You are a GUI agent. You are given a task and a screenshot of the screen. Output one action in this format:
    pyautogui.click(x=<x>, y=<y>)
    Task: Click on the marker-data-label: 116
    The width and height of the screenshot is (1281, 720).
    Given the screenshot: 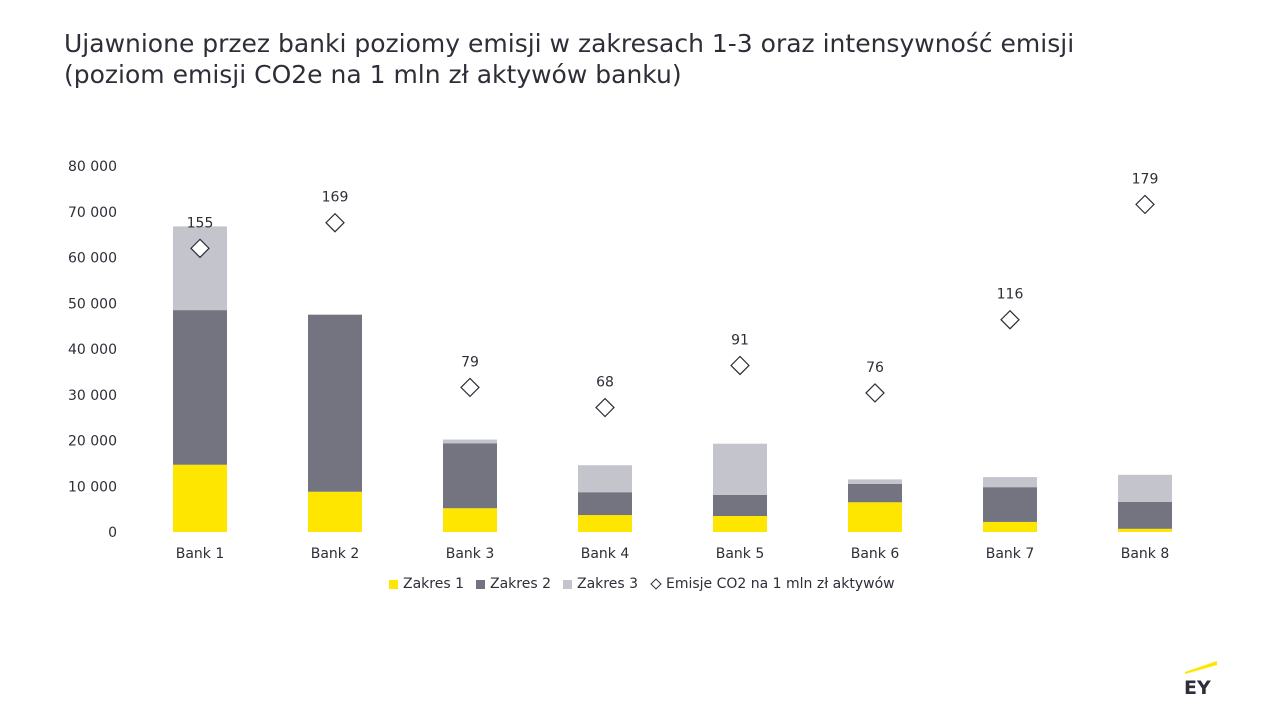 What is the action you would take?
    pyautogui.click(x=1010, y=295)
    